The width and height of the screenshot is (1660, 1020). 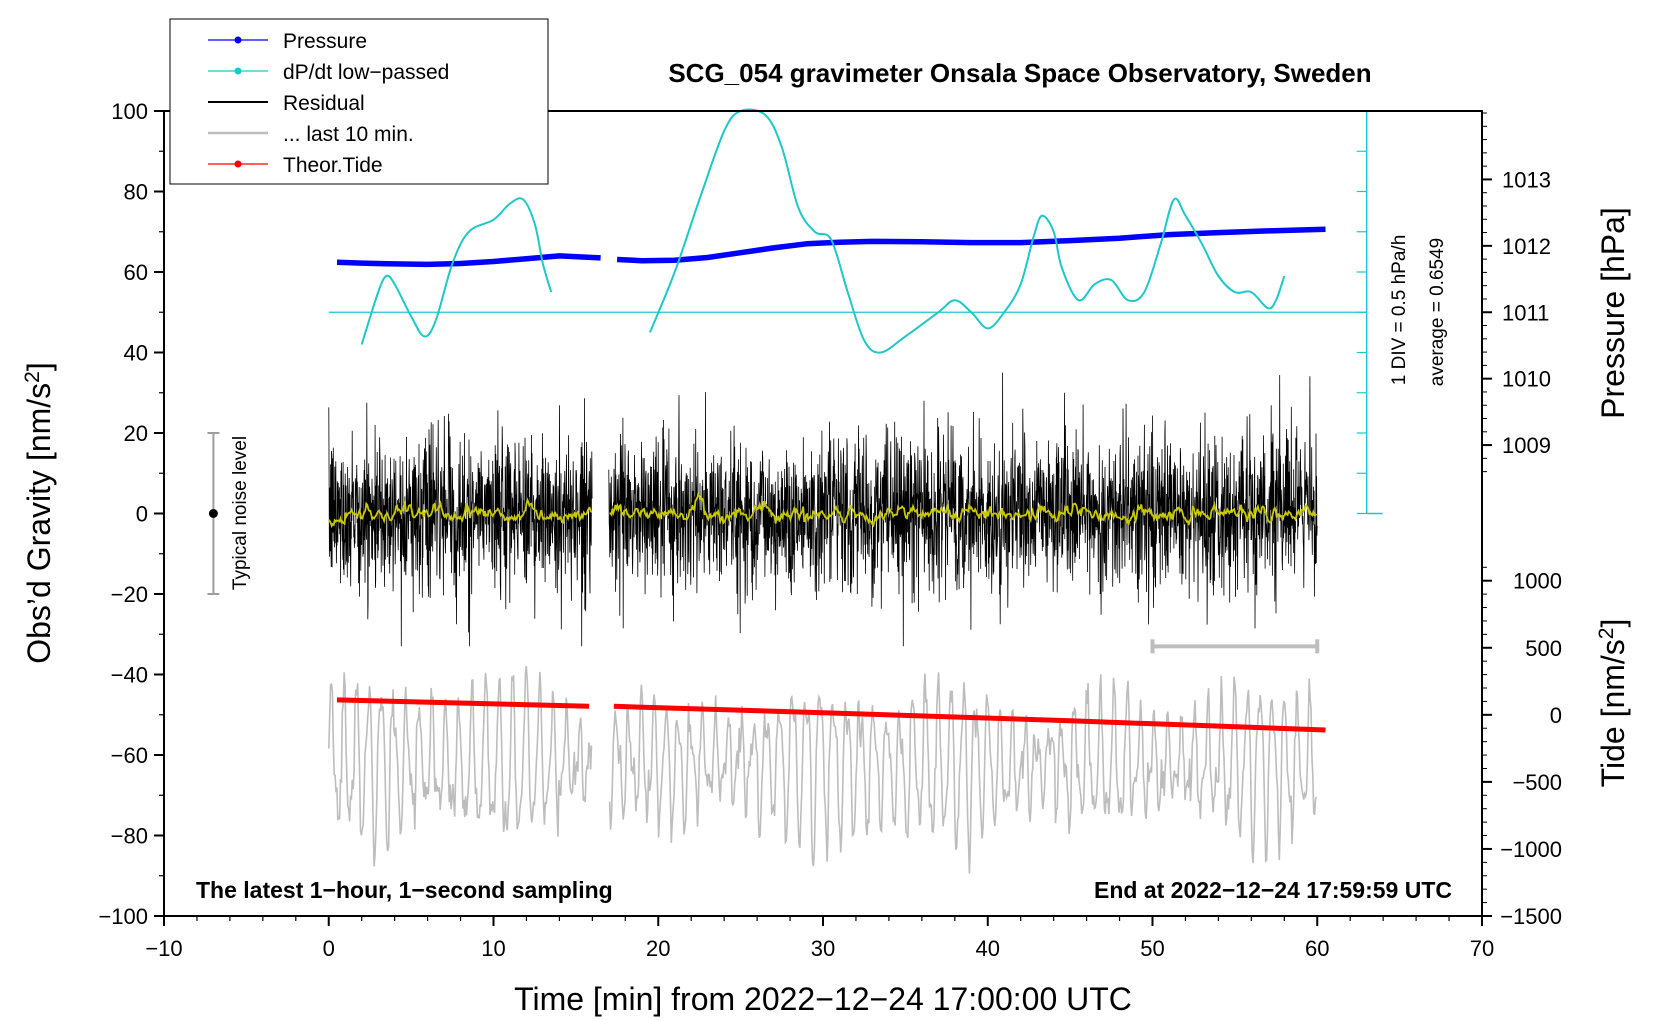 What do you see at coordinates (1273, 890) in the screenshot?
I see `annotation-end-time: End at 2022−12−24 17:59:59 UTC` at bounding box center [1273, 890].